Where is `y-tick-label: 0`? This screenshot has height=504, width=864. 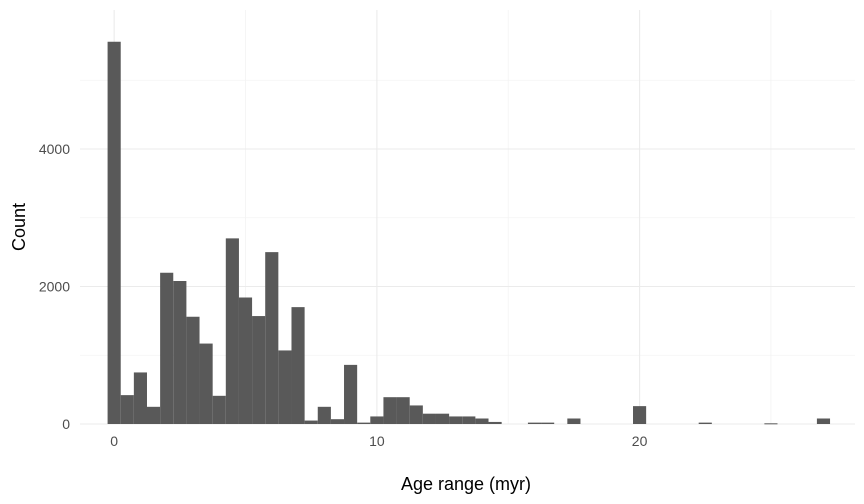 y-tick-label: 0 is located at coordinates (66, 424).